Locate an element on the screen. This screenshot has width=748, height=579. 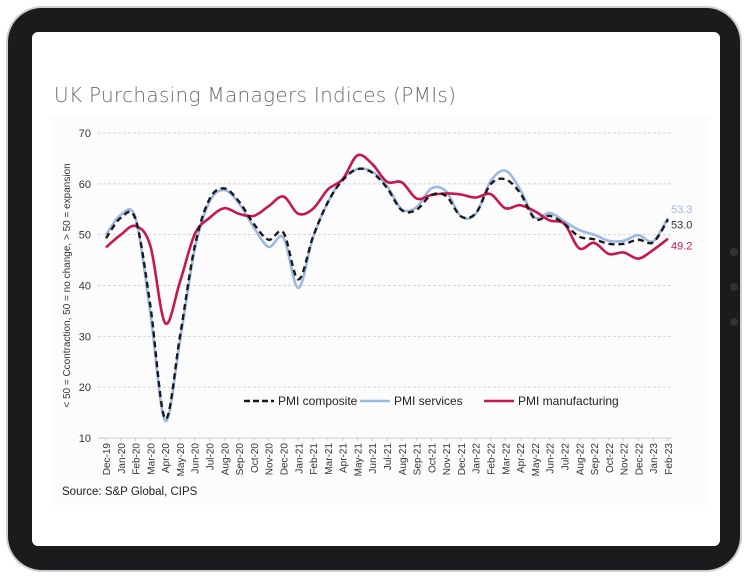
y-tick-label: 20 is located at coordinates (85, 388).